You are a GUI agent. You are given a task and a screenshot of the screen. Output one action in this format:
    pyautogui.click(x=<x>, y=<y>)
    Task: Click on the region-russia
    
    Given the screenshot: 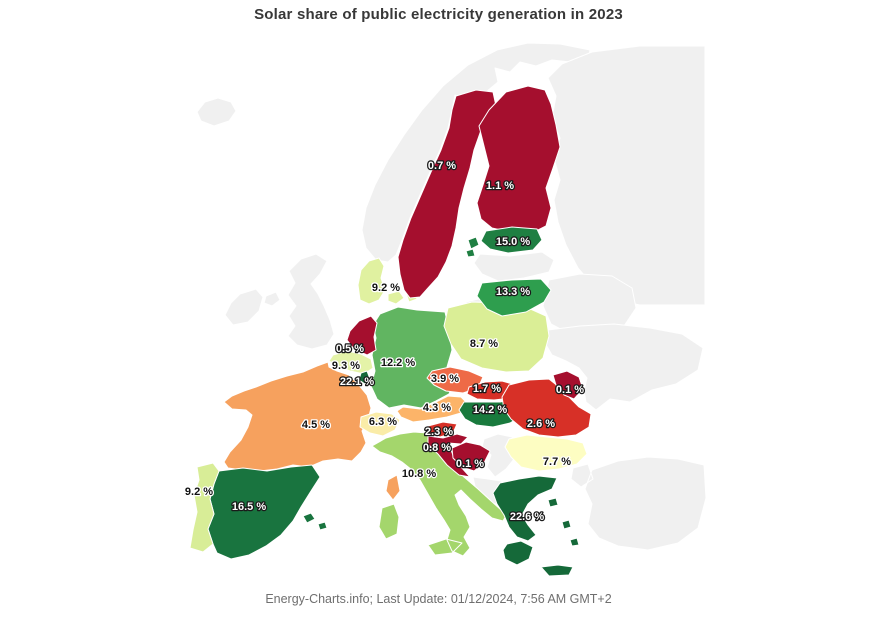 What is the action you would take?
    pyautogui.click(x=626, y=175)
    